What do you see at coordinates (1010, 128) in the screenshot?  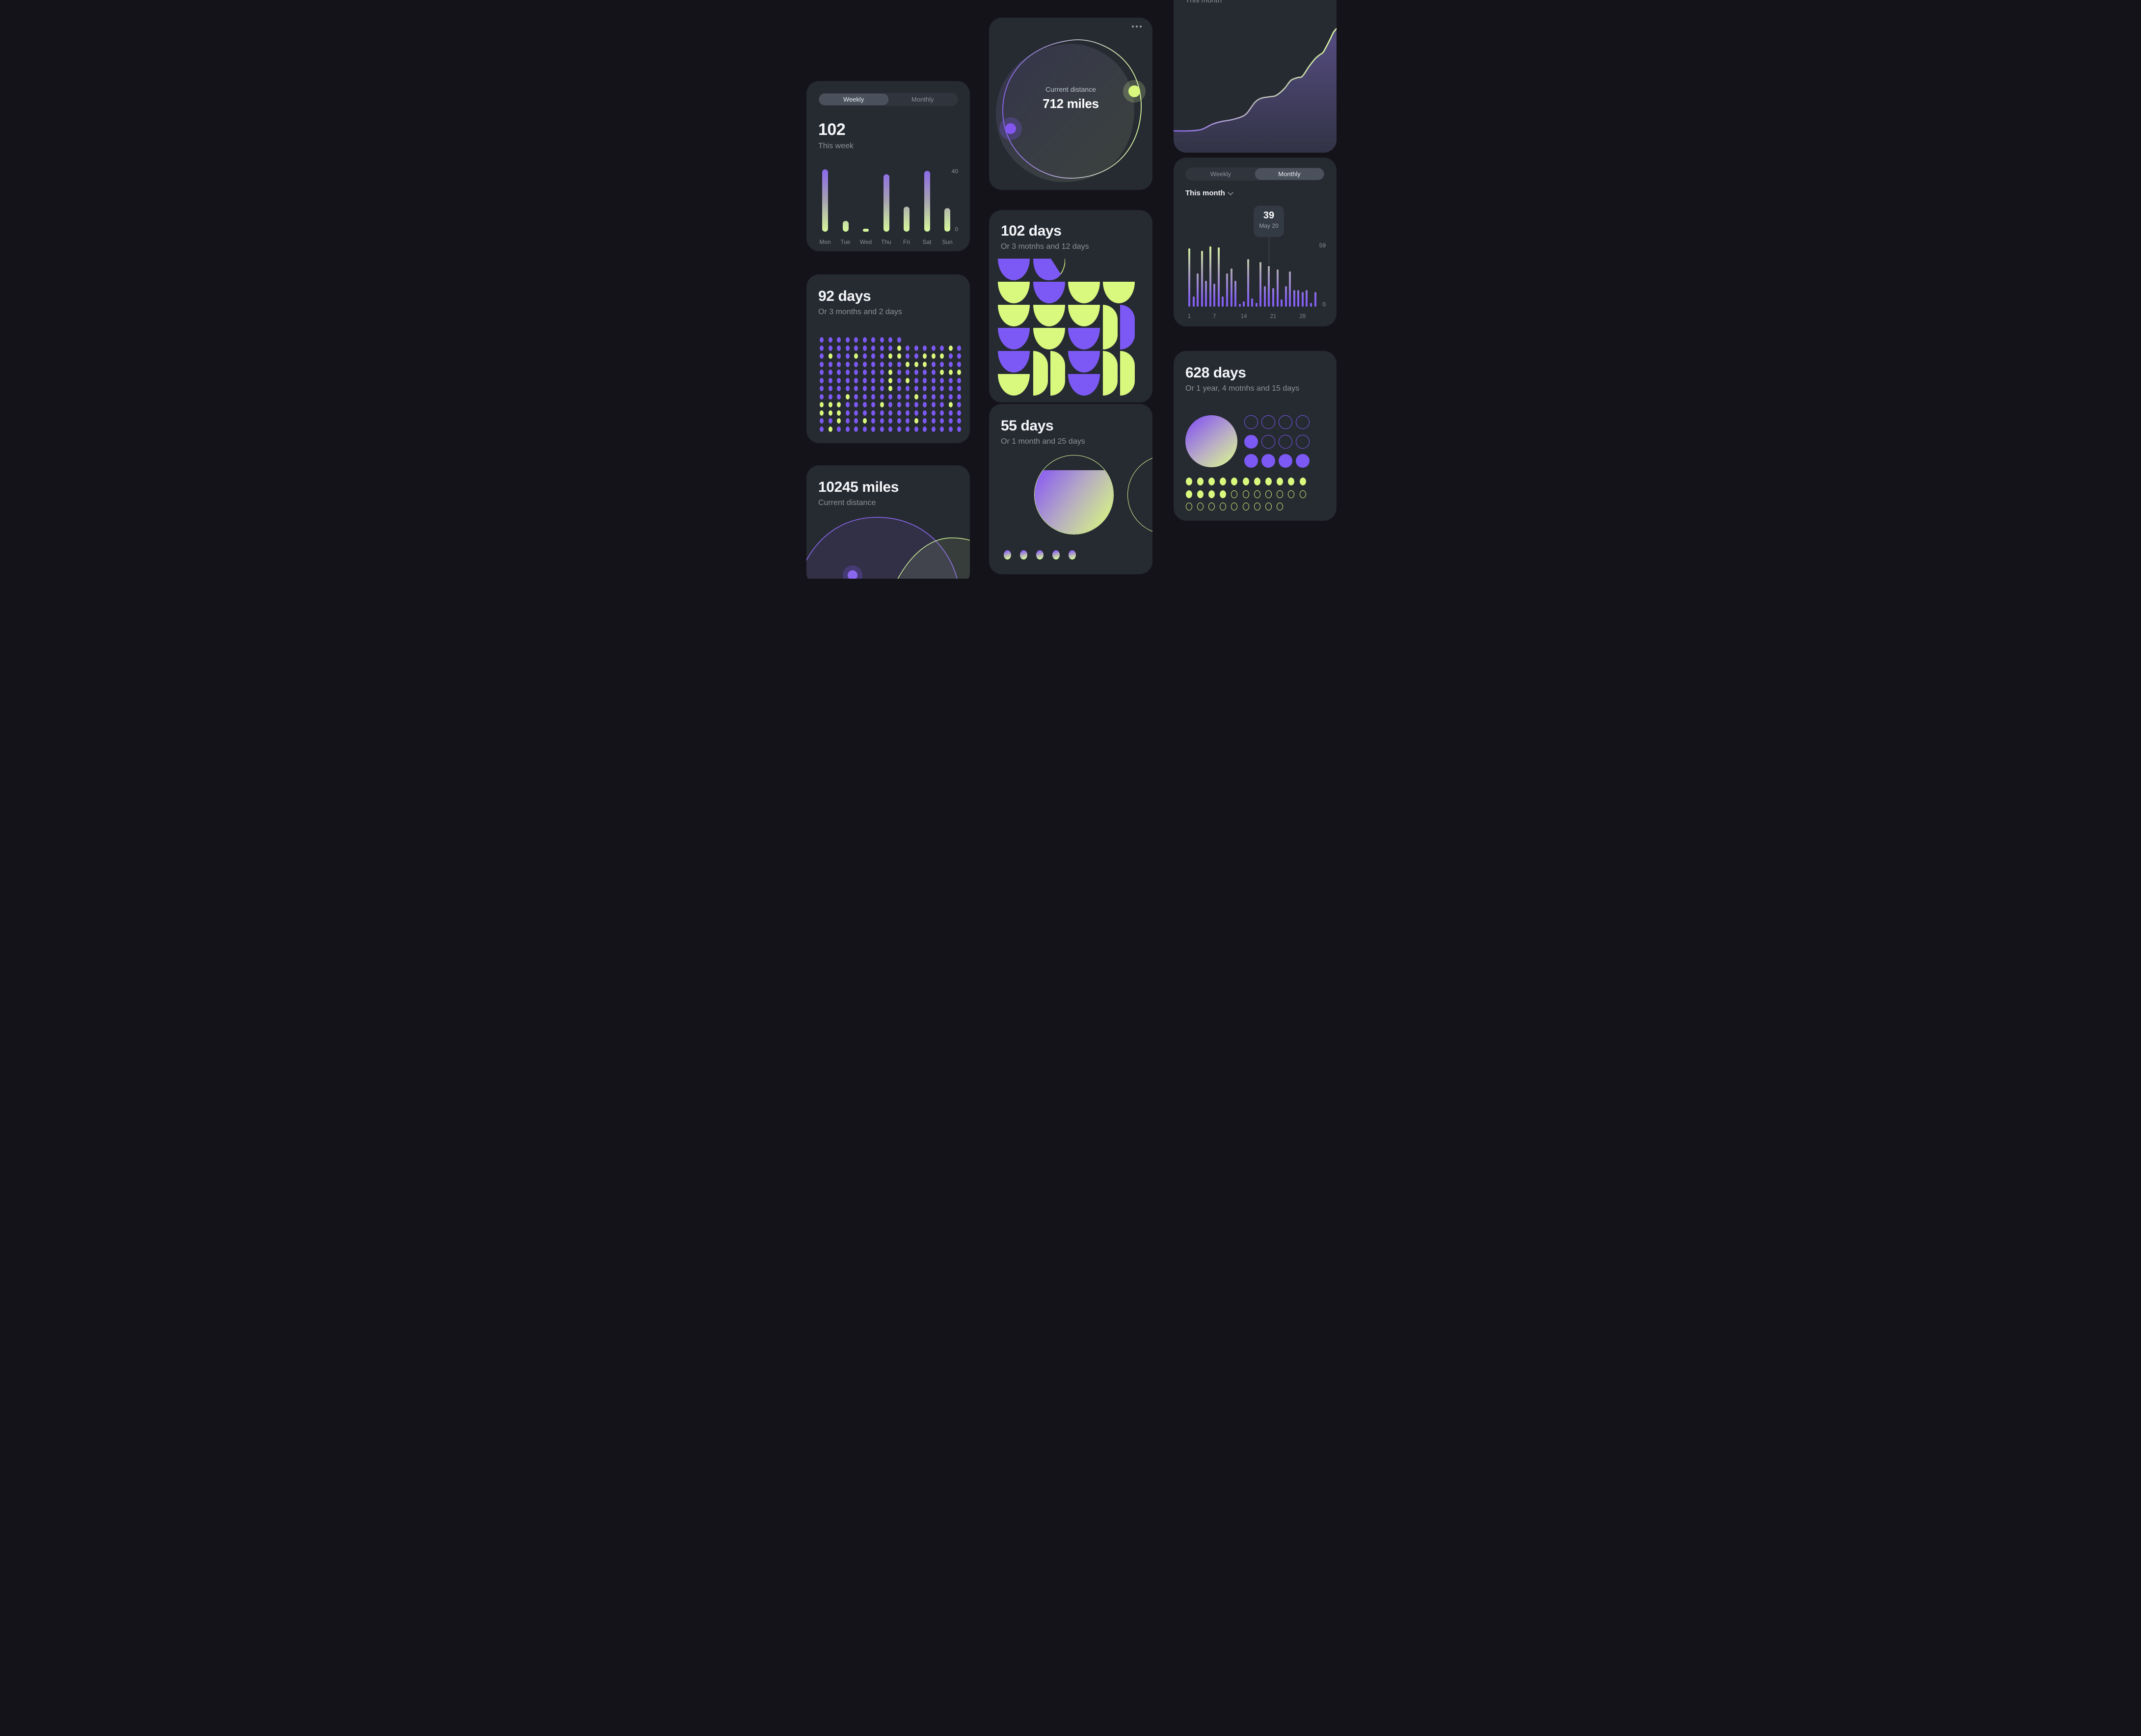 I see `purple-marker-dot` at bounding box center [1010, 128].